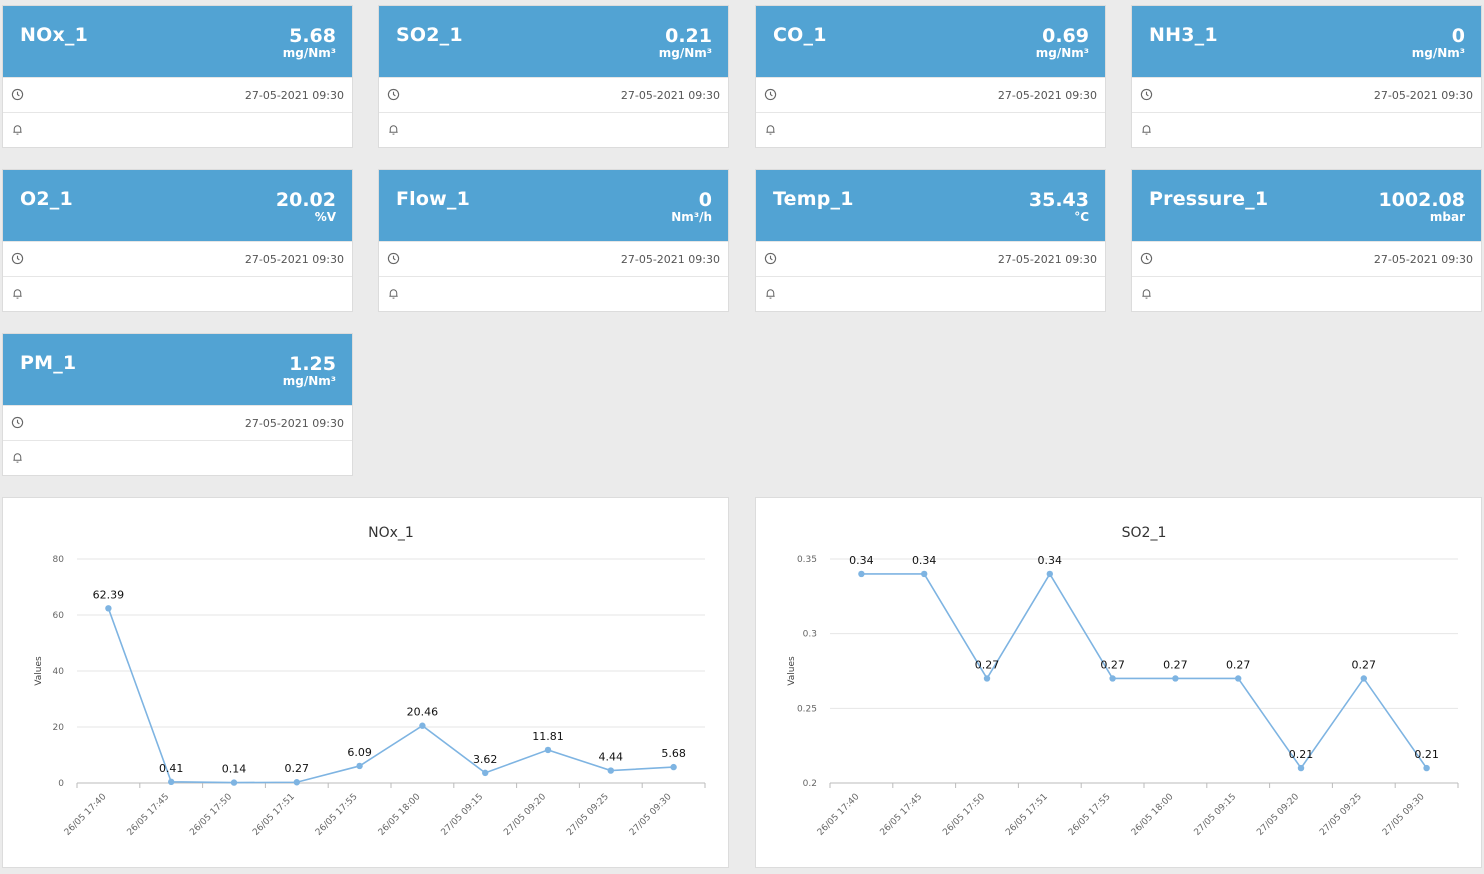 The height and width of the screenshot is (874, 1484). Describe the element at coordinates (525, 815) in the screenshot. I see `x-tick-label: 27/05 09:20` at that location.